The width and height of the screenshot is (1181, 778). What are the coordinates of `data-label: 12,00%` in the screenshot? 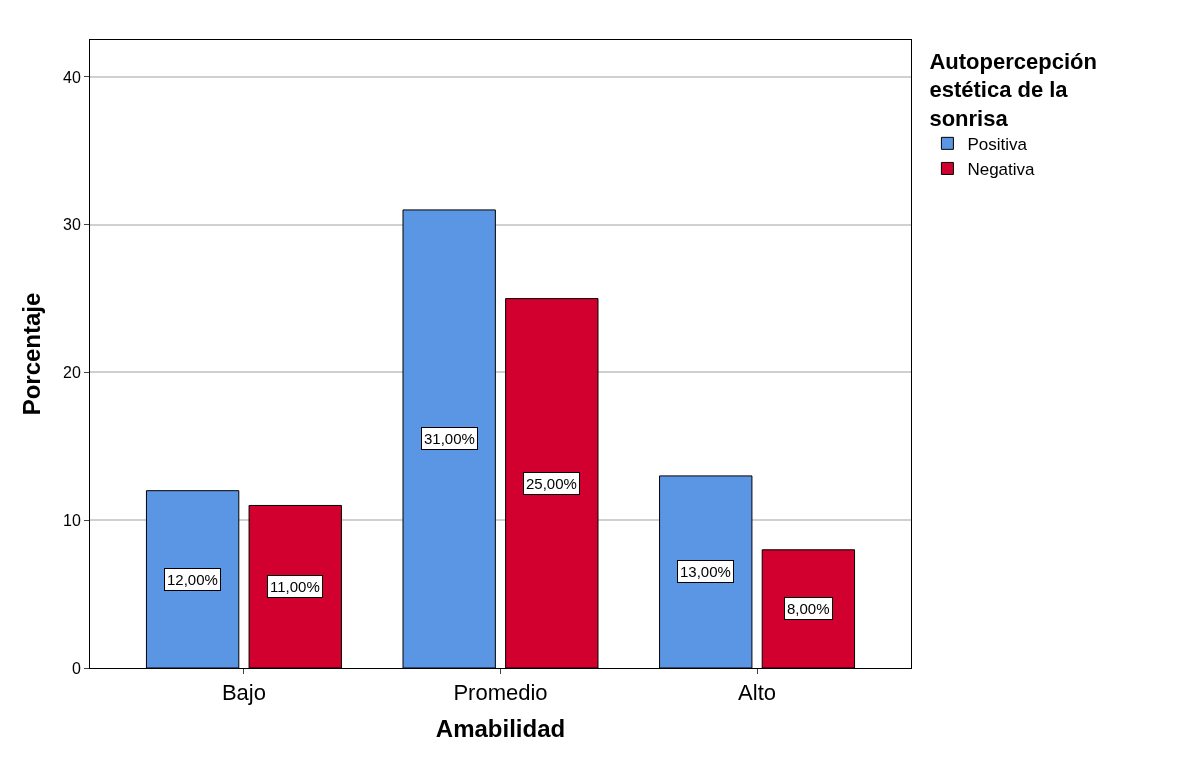 It's located at (192, 579).